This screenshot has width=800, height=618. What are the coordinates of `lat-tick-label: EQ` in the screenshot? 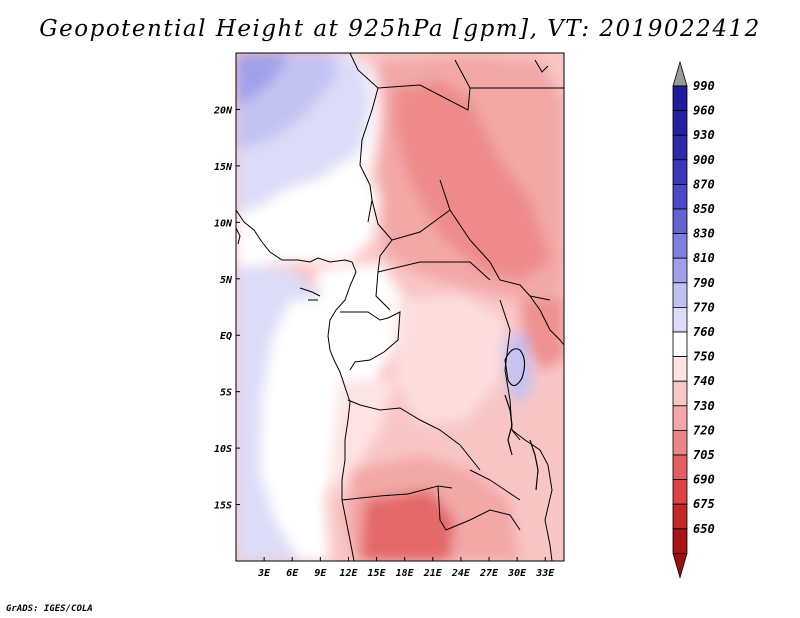 It's located at (226, 336).